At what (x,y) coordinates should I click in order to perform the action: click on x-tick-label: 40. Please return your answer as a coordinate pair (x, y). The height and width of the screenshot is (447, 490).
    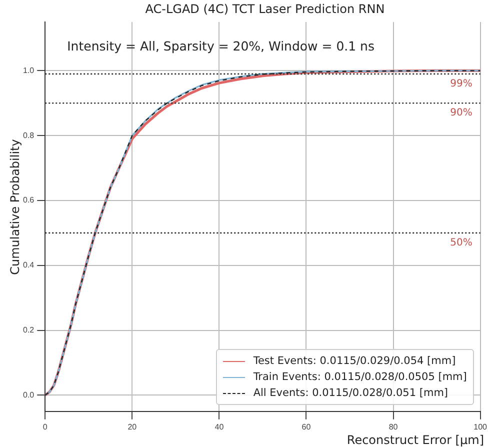
    Looking at the image, I should click on (219, 427).